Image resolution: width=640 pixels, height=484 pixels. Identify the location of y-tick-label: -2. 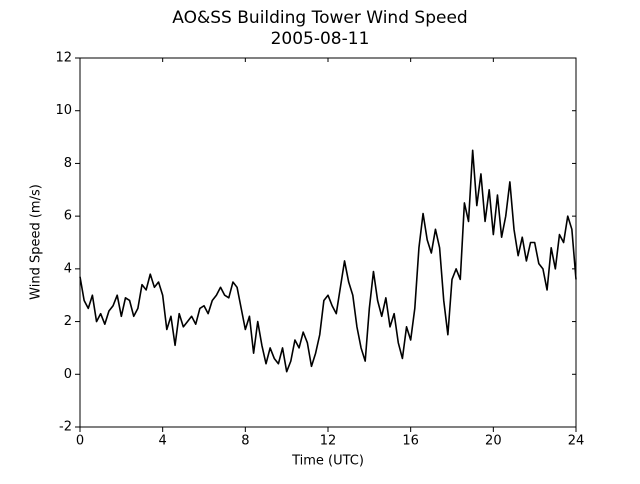
(65, 427).